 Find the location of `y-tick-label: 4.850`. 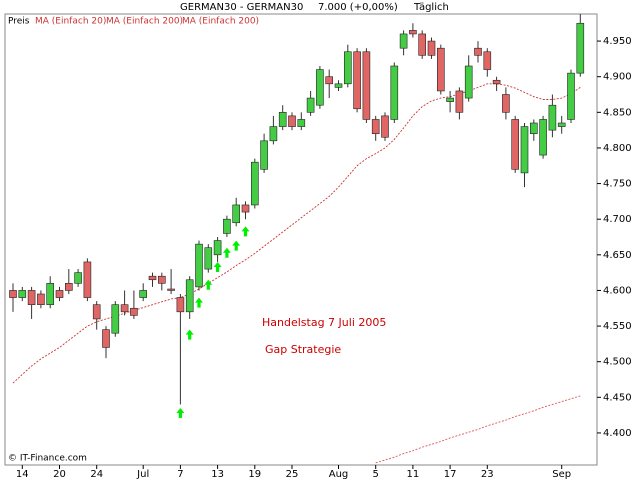

y-tick-label: 4.850 is located at coordinates (617, 112).